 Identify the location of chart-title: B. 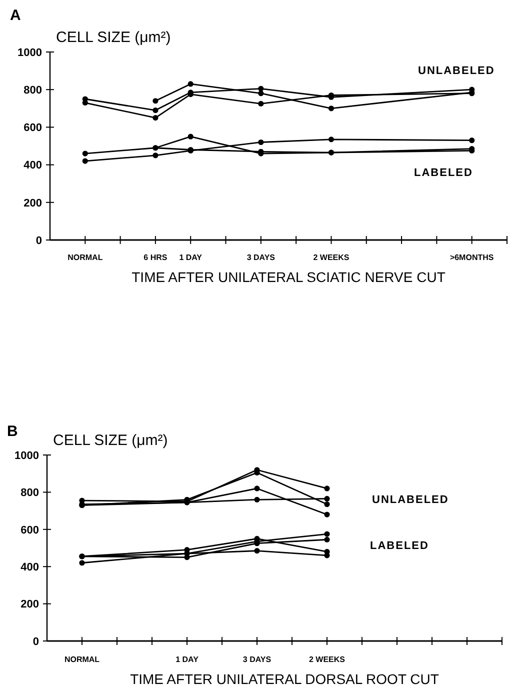
(12, 431).